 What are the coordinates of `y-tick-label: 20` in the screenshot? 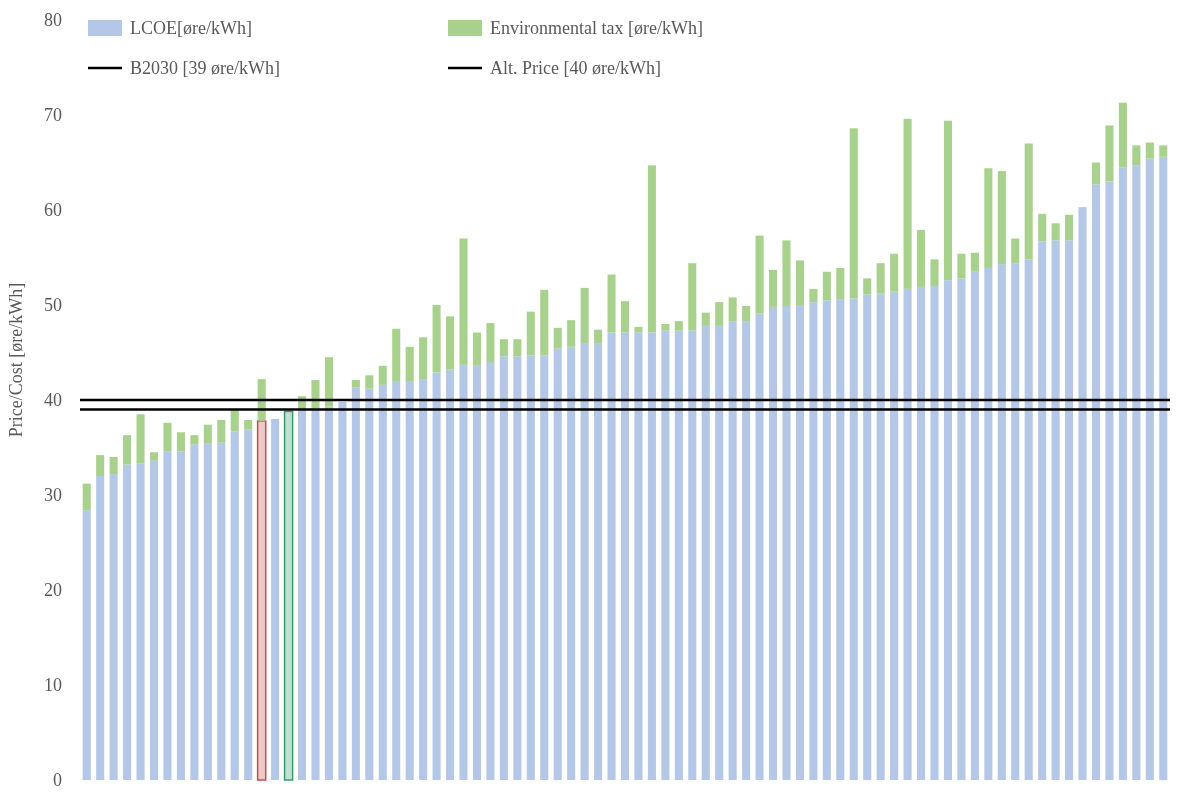 It's located at (53, 590).